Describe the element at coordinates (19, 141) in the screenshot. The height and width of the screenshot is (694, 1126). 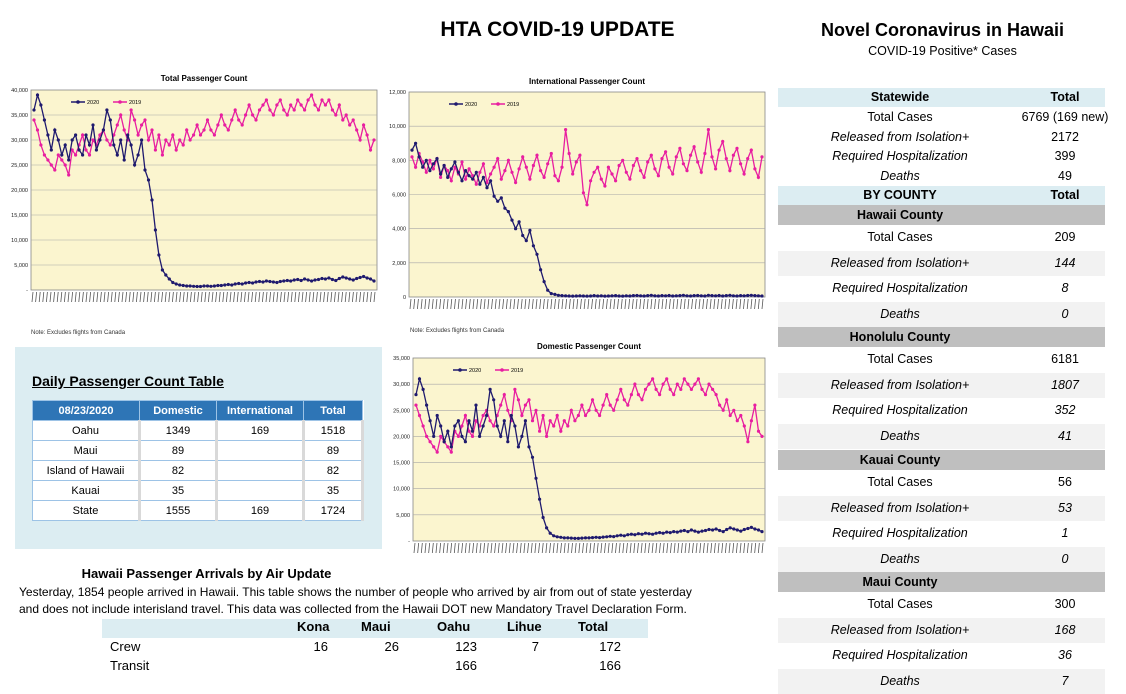
I see `y-tick-label: 30,000` at that location.